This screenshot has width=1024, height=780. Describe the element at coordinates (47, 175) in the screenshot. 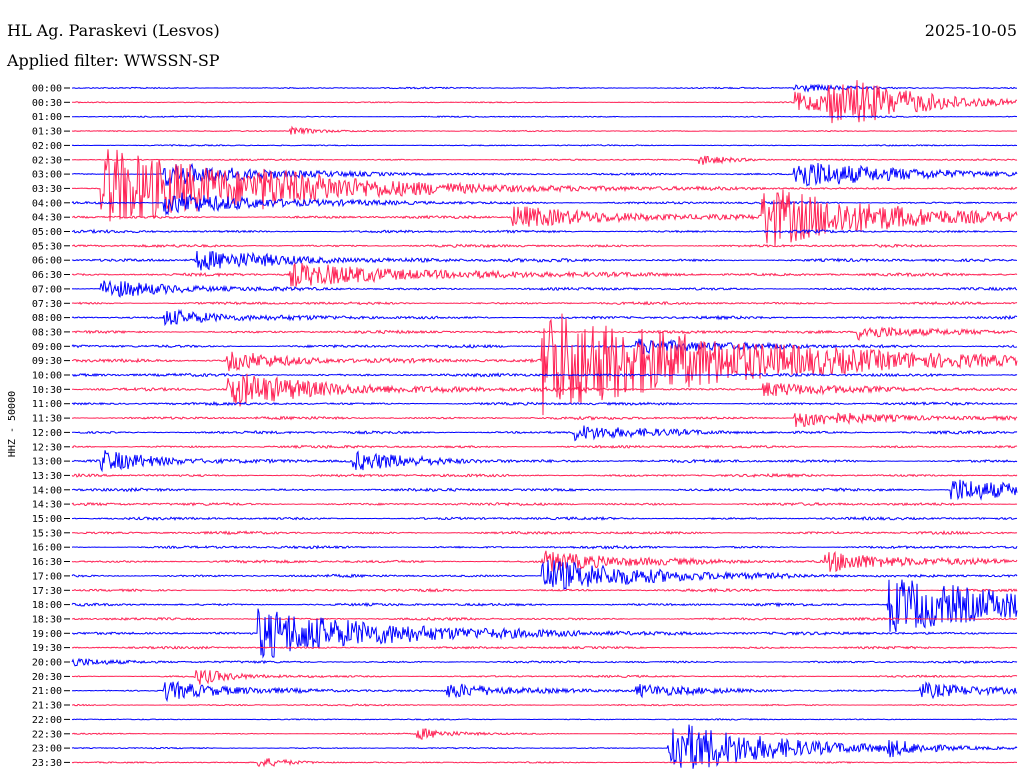

I see `row-time-label: 03:00` at that location.